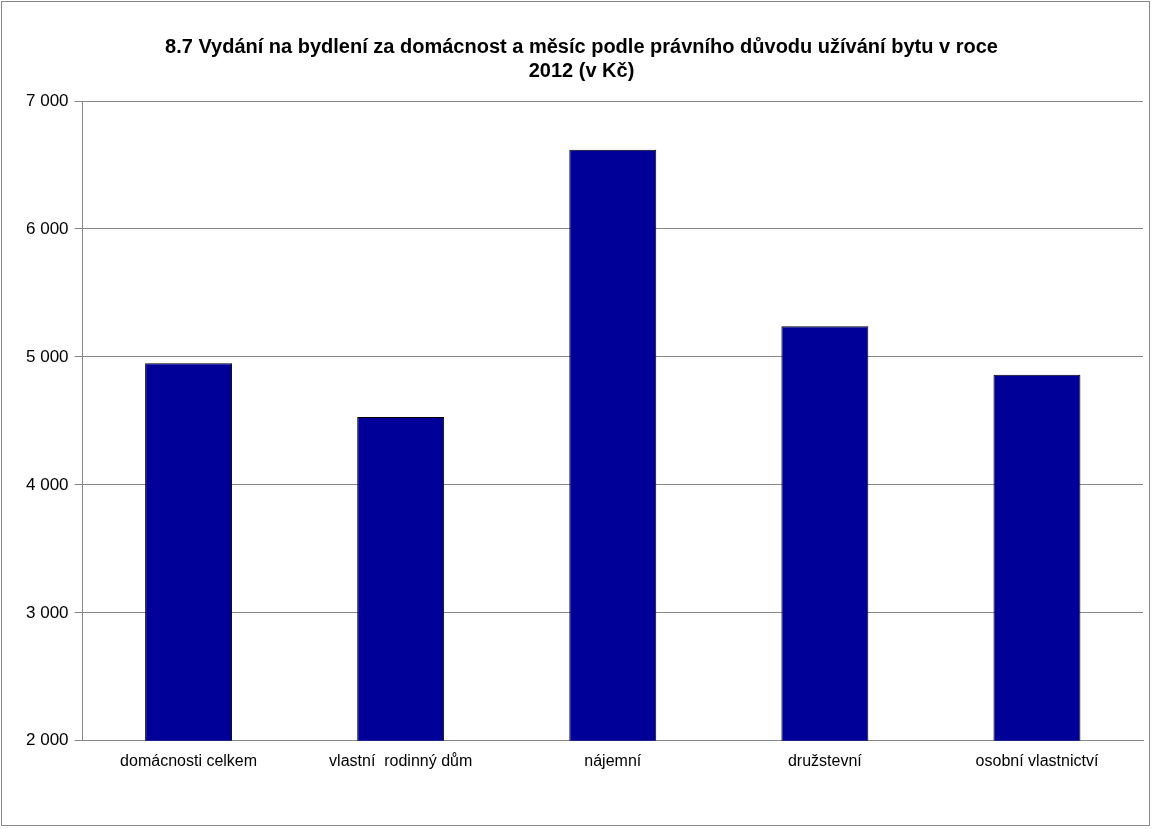 This screenshot has width=1153, height=829. Describe the element at coordinates (47, 228) in the screenshot. I see `y-tick-label: 6 000` at that location.